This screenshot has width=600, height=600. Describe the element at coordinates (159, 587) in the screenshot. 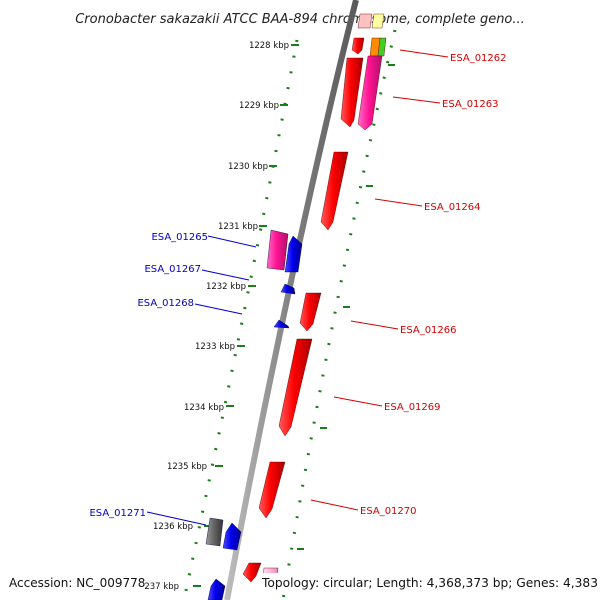

I see `kbp-label: 1237 kbp` at that location.